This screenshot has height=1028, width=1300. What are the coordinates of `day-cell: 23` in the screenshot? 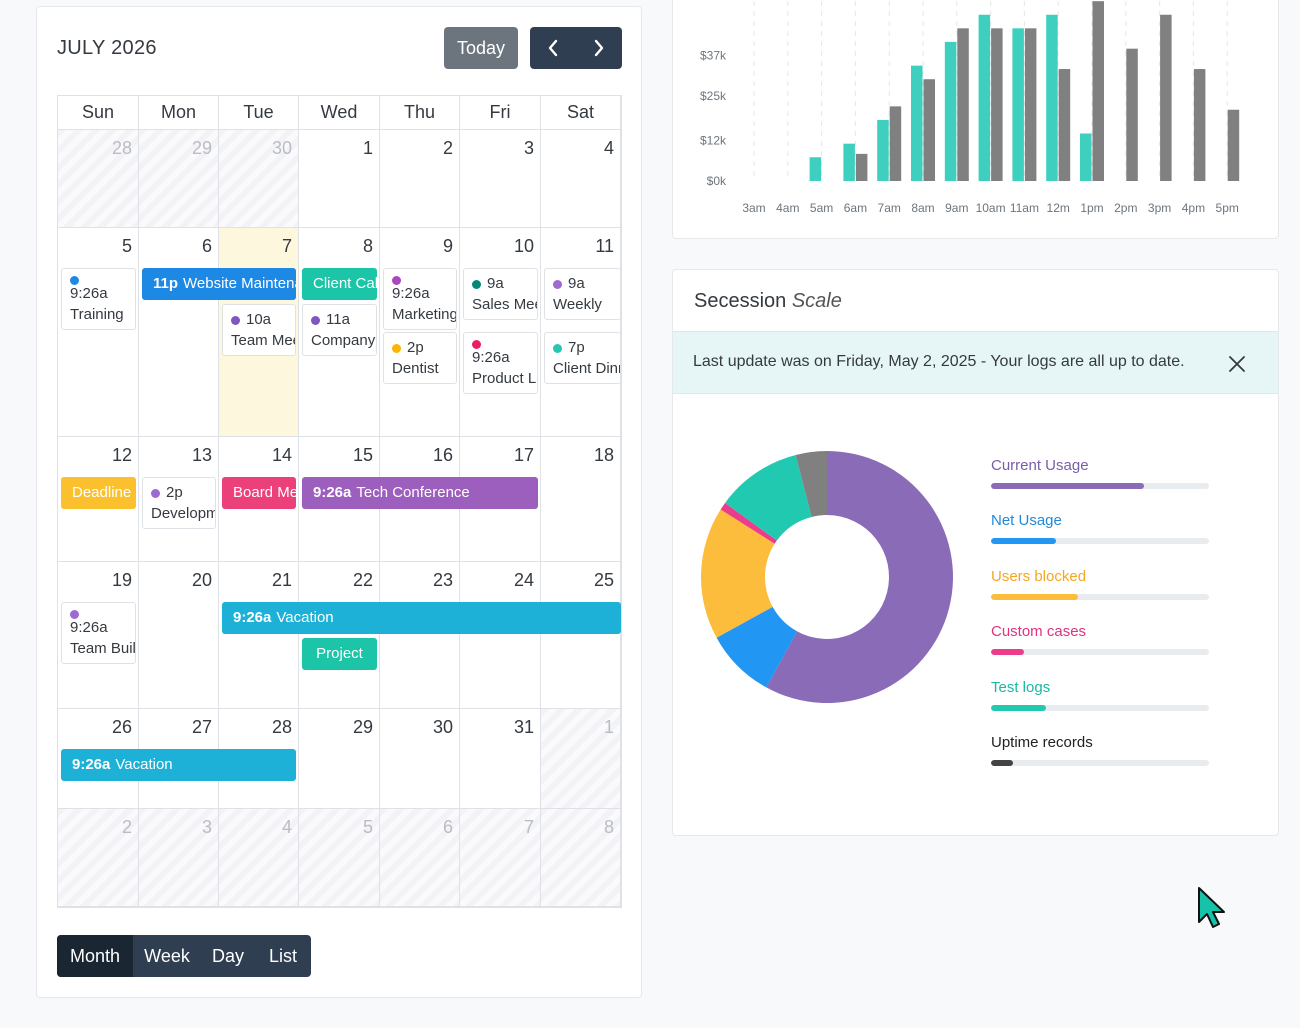 It's located at (420, 635).